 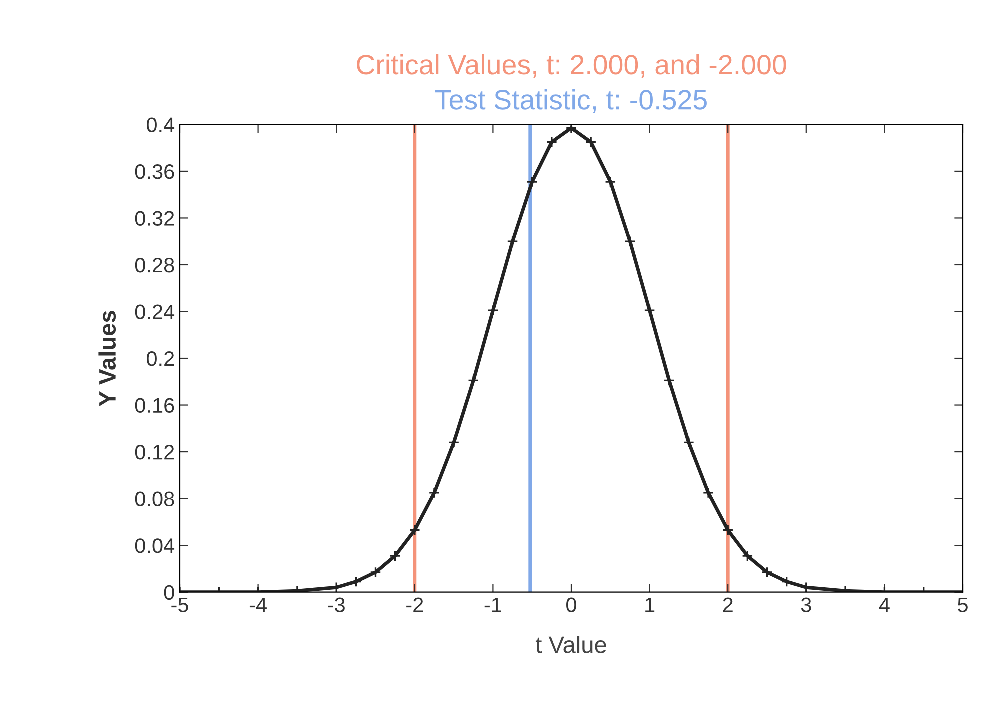 I want to click on ref-line-label: Test Statistic, t: -0.525, so click(x=571, y=101).